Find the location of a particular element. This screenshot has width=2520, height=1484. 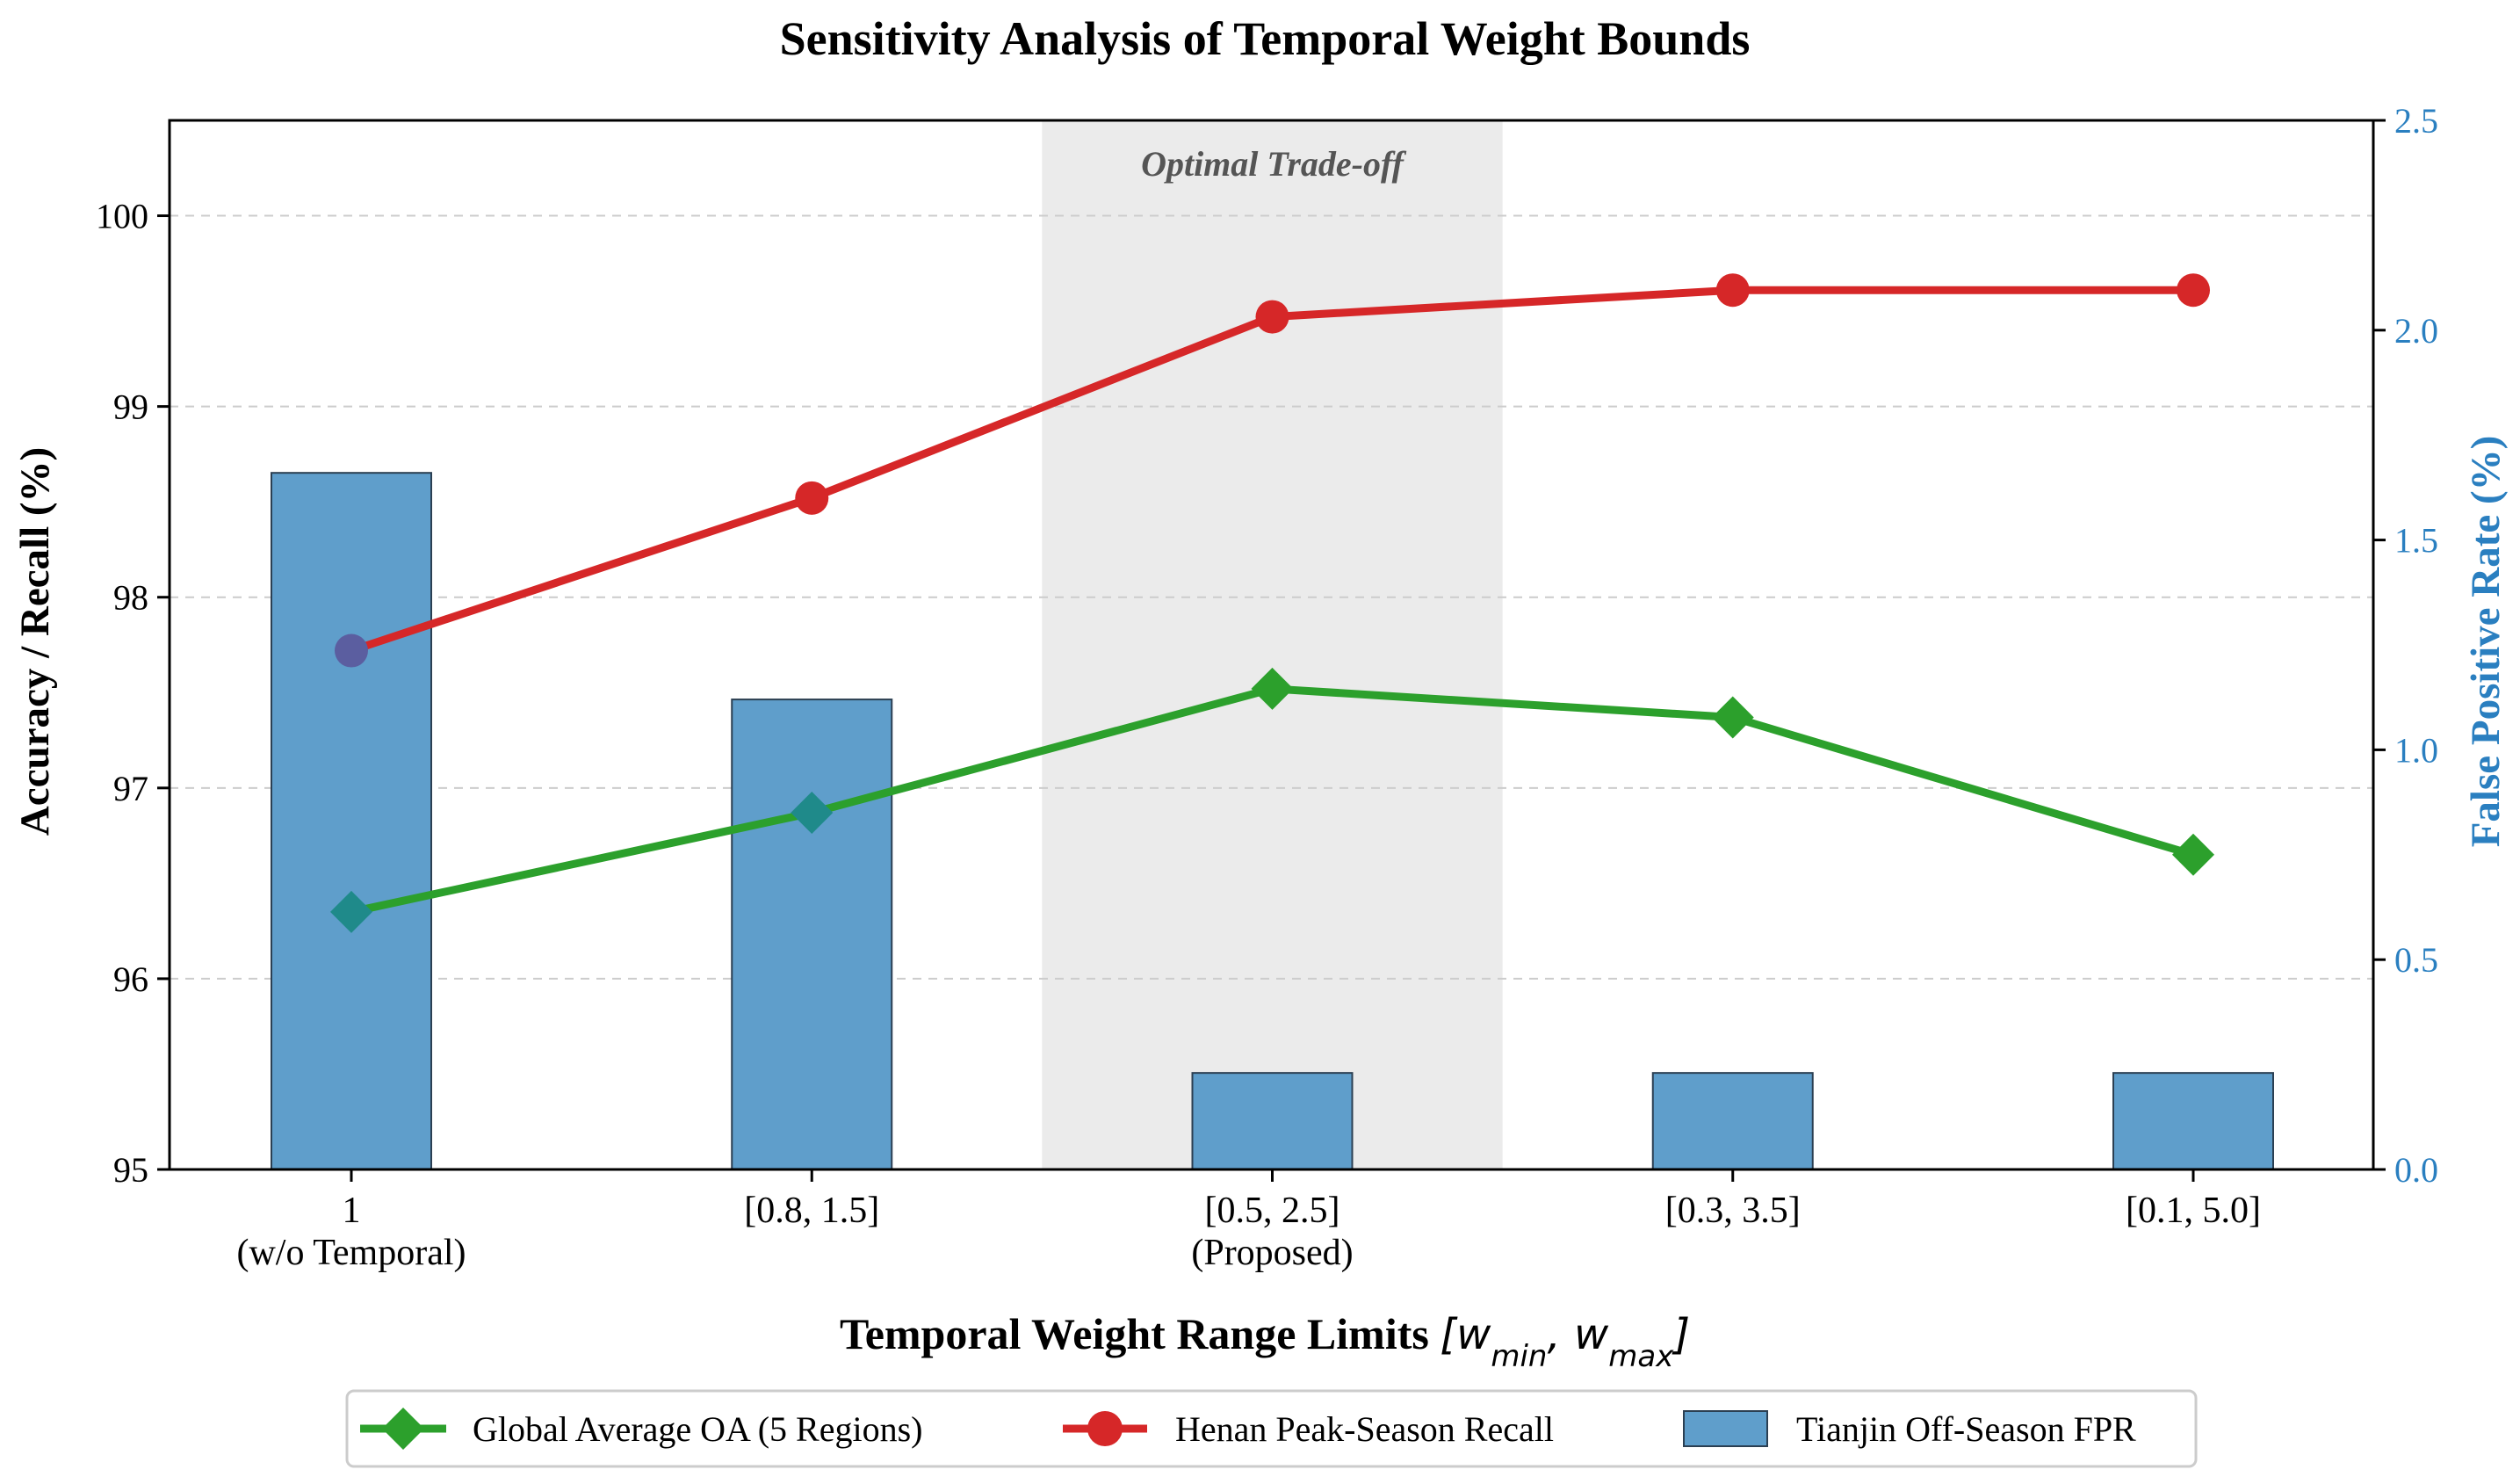

x-axis-label-math-sub-min: min is located at coordinates (1519, 1357).